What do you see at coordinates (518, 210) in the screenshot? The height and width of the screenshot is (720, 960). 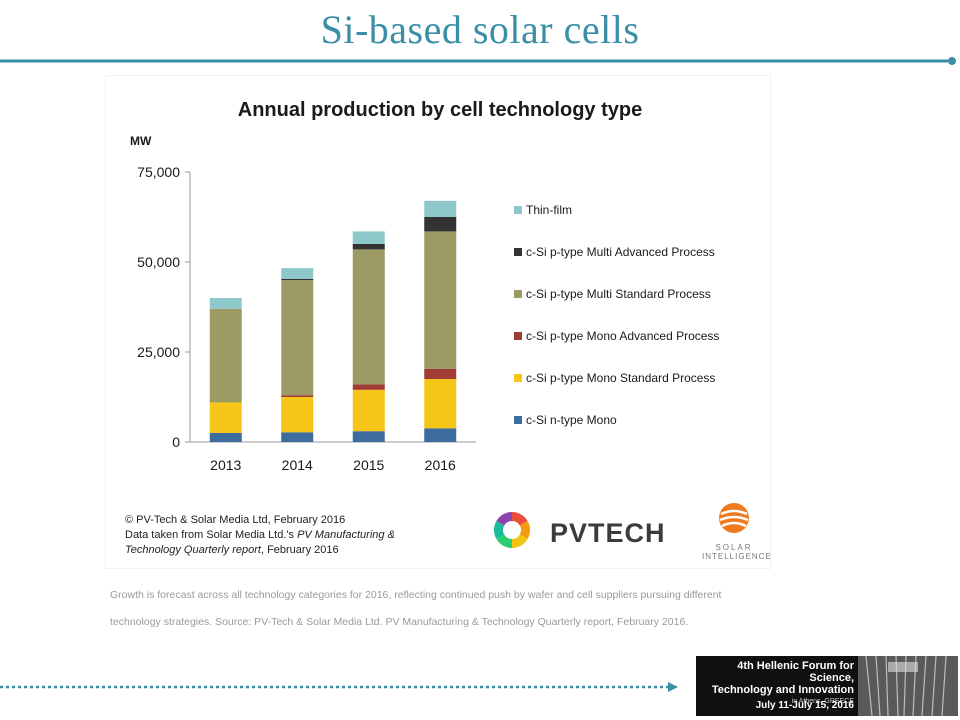 I see `legend-swatch-thin-film` at bounding box center [518, 210].